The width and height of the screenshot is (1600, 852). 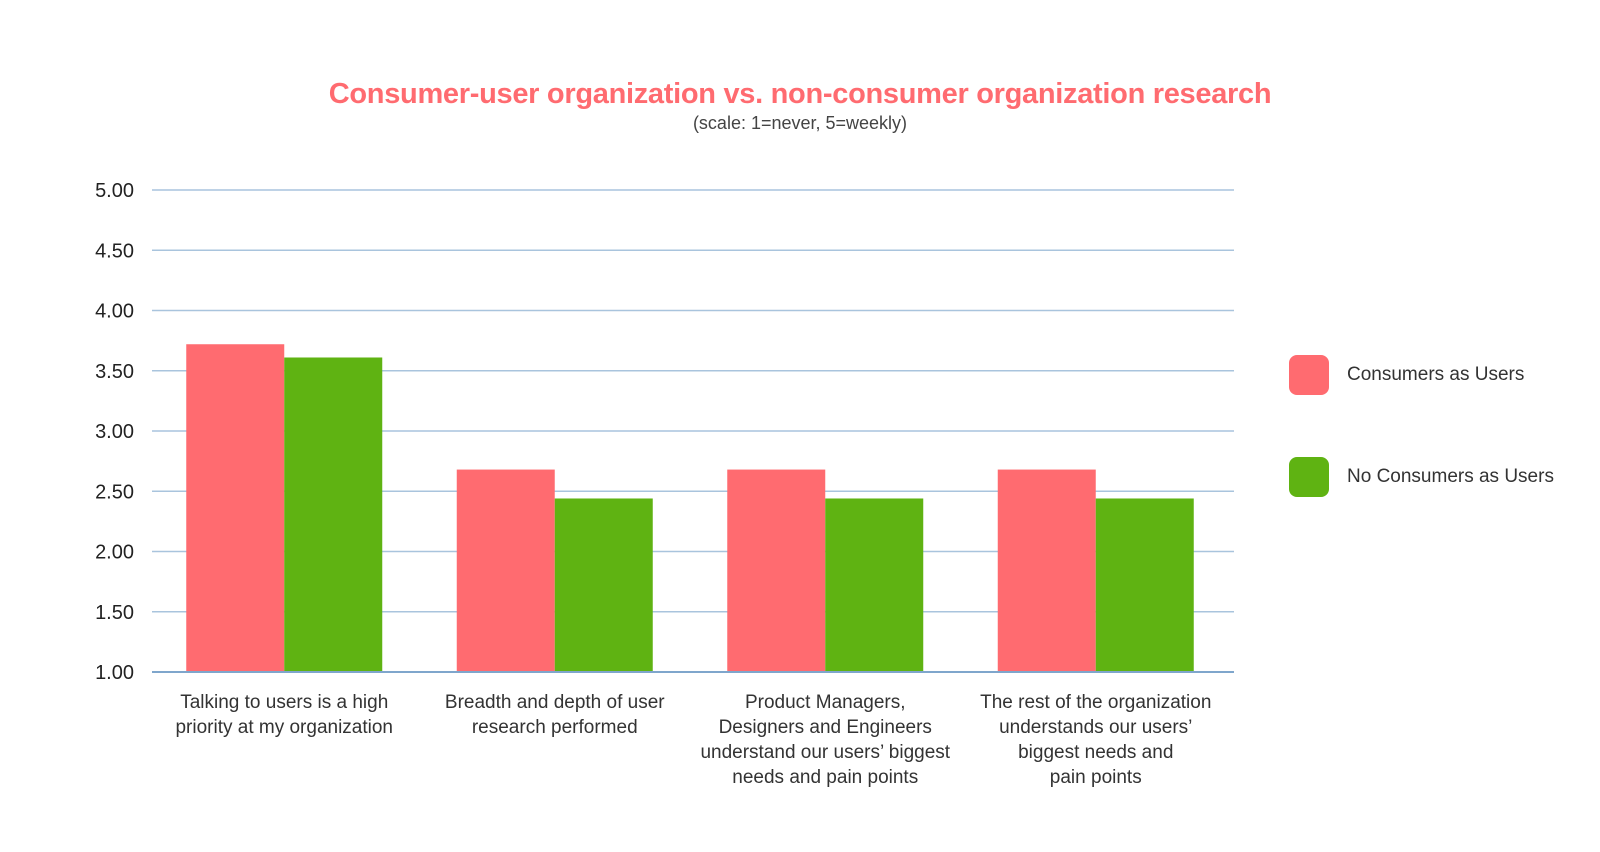 I want to click on legend-label-no-consumers: No Consumers as Users, so click(x=1450, y=476).